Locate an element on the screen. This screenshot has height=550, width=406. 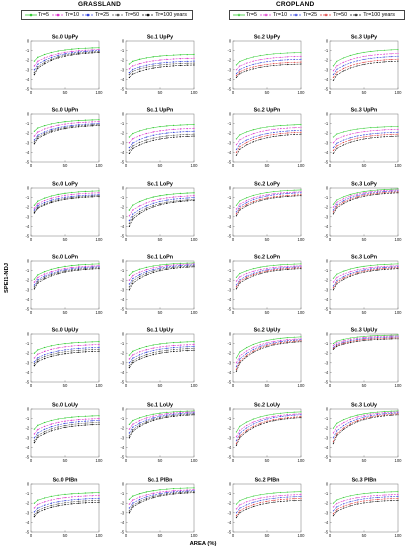
panel-title: Sc.0 UpPn is located at coordinates (65, 111).